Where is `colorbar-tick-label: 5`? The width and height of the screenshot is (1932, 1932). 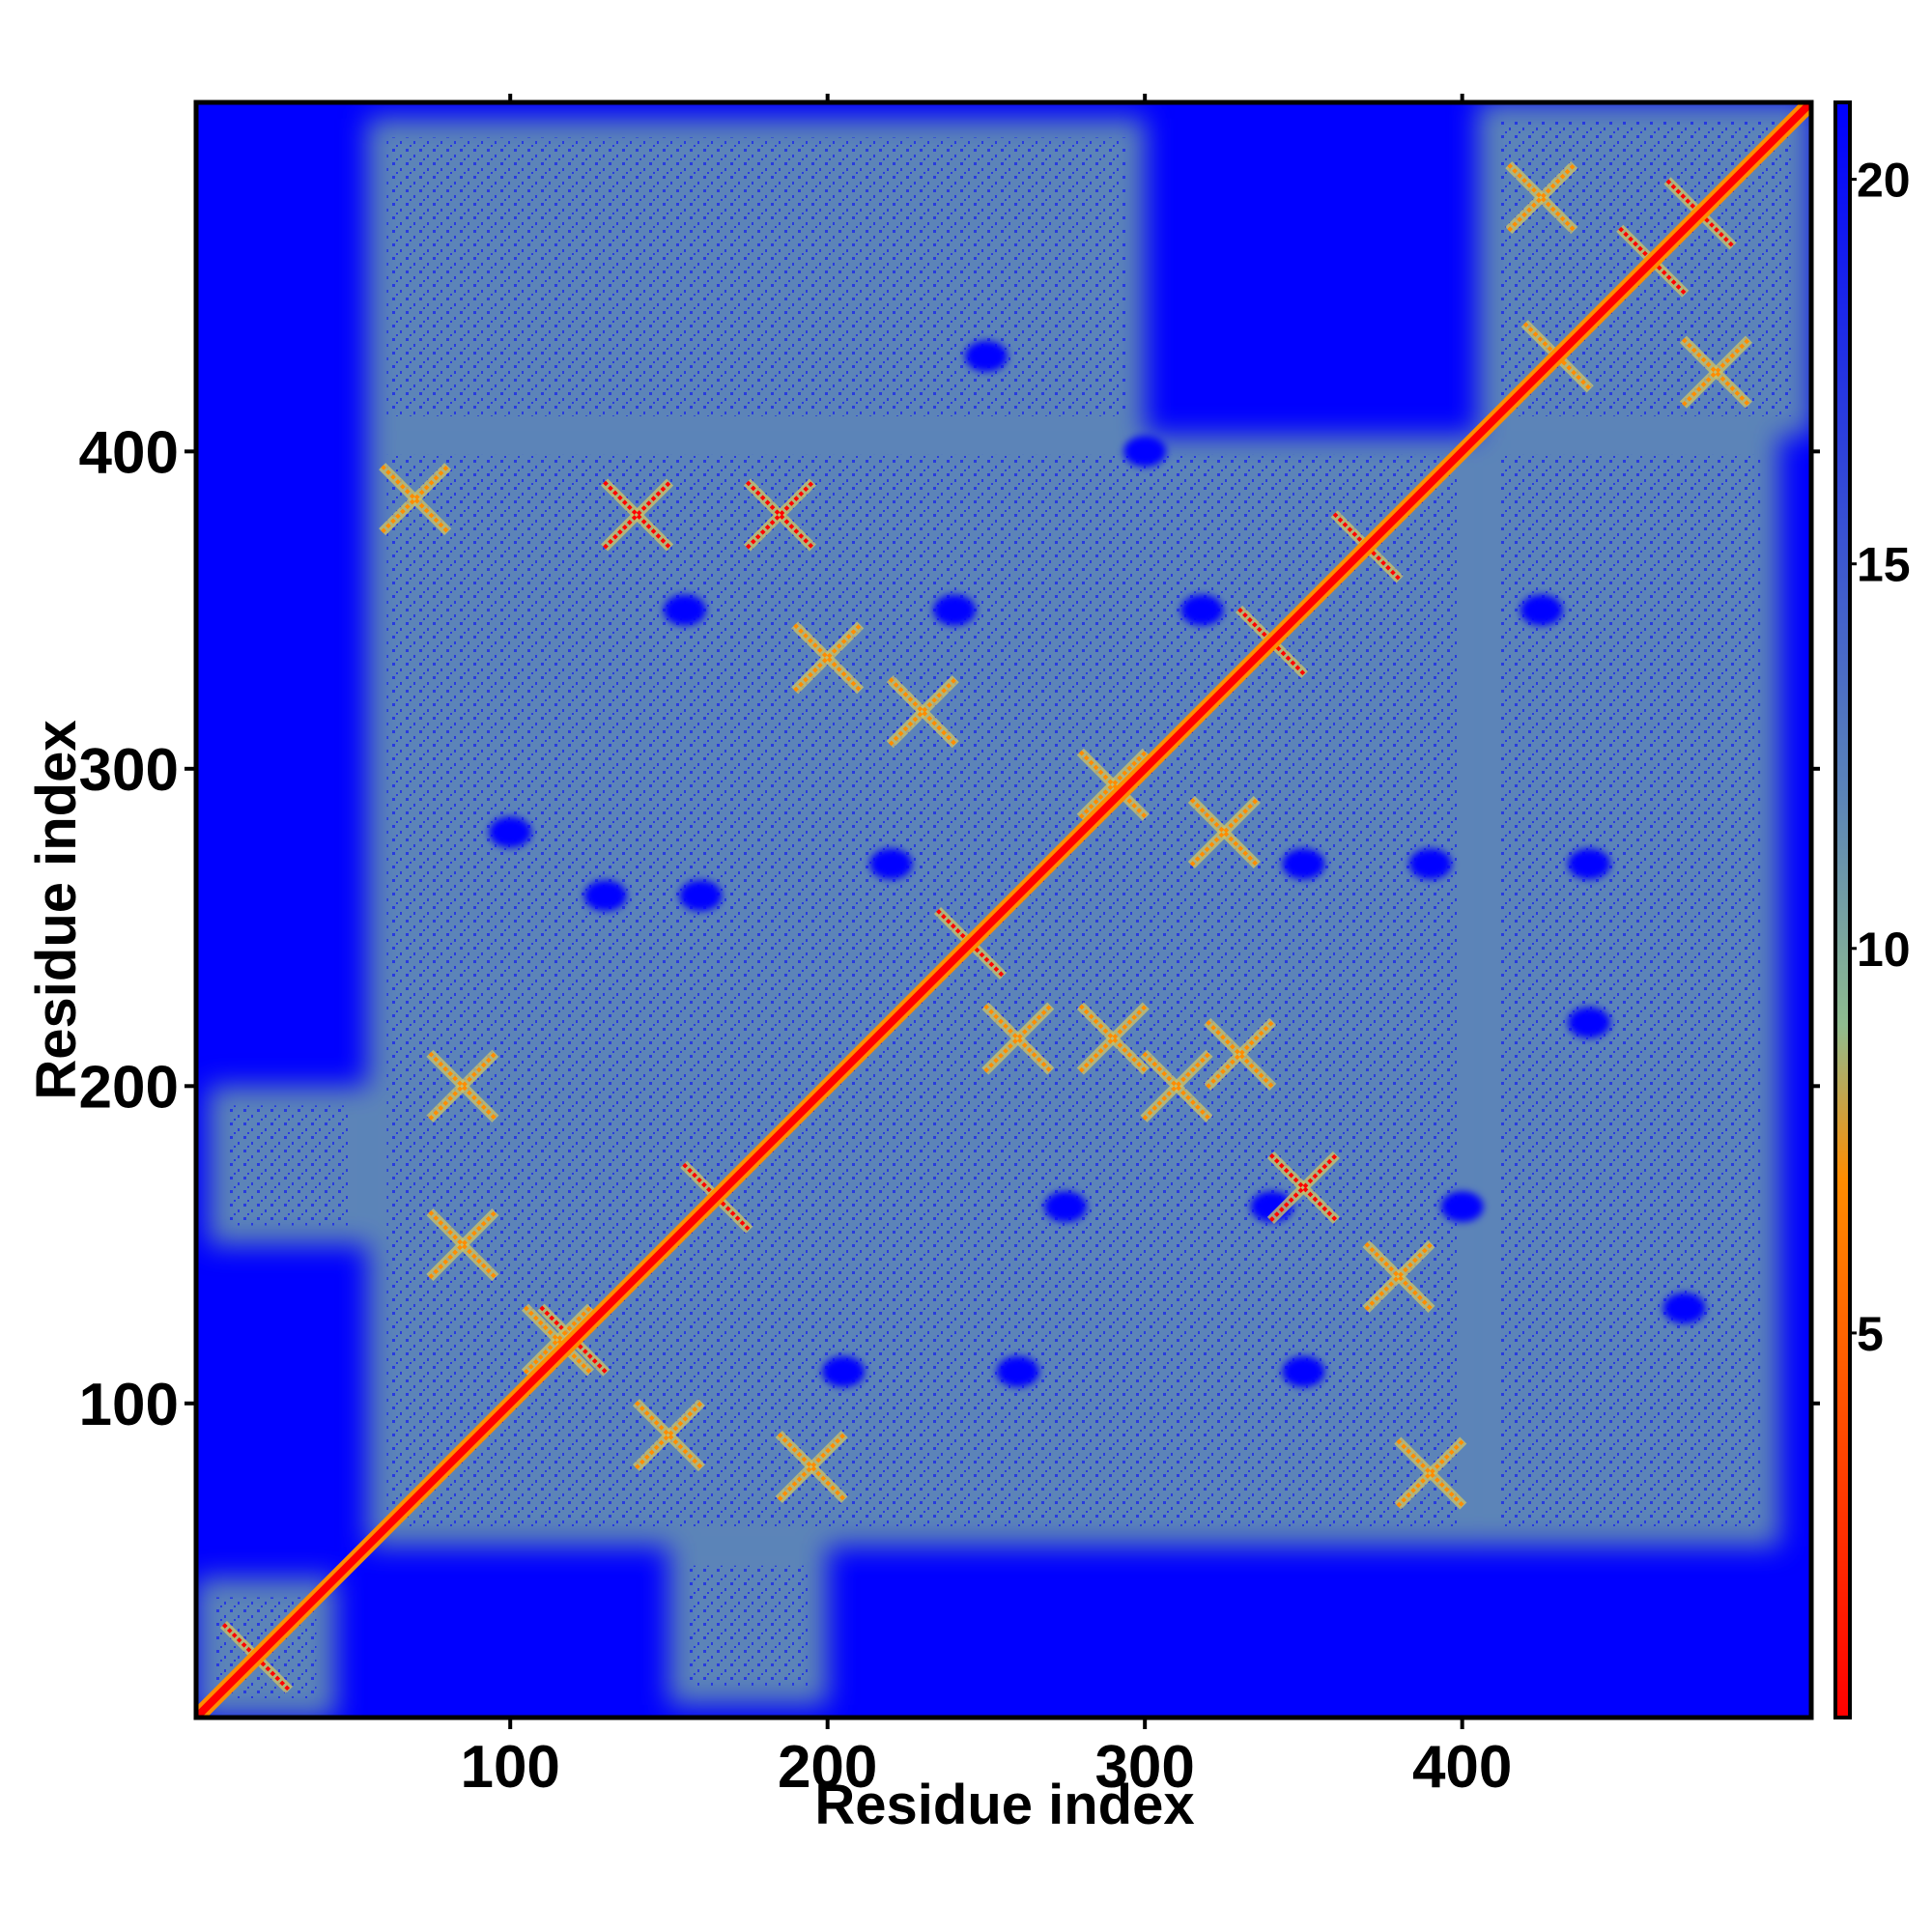
colorbar-tick-label: 5 is located at coordinates (1870, 1334).